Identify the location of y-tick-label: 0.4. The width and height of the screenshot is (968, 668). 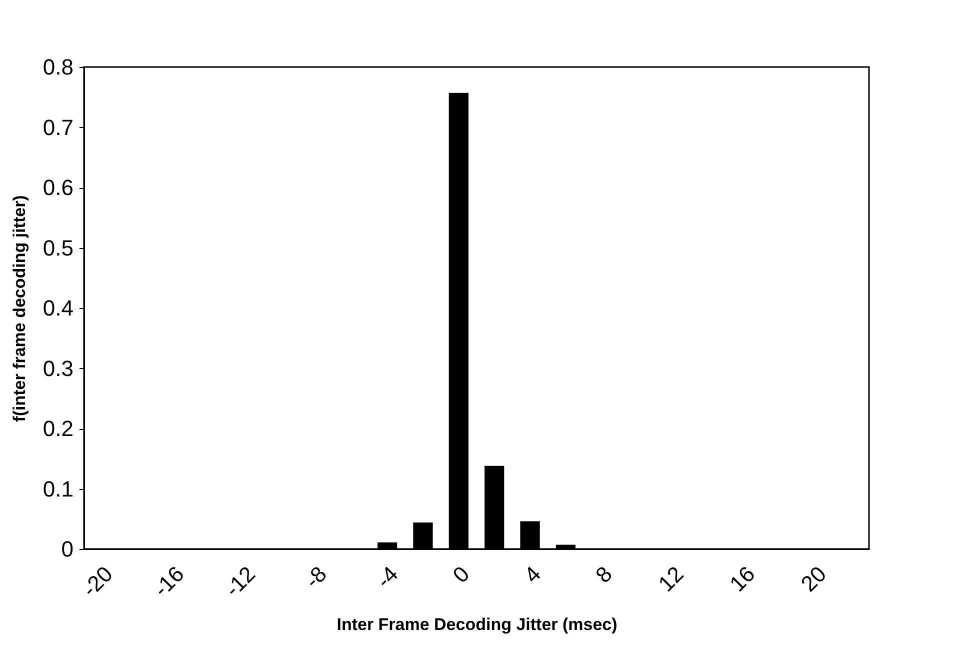
(58, 308).